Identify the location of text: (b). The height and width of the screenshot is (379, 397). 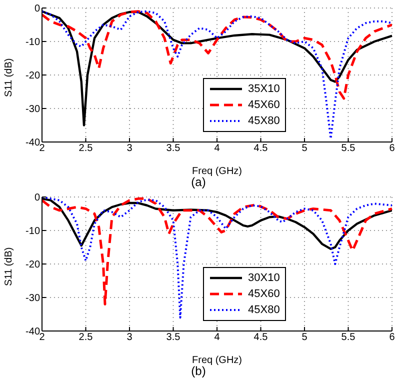
(198, 371).